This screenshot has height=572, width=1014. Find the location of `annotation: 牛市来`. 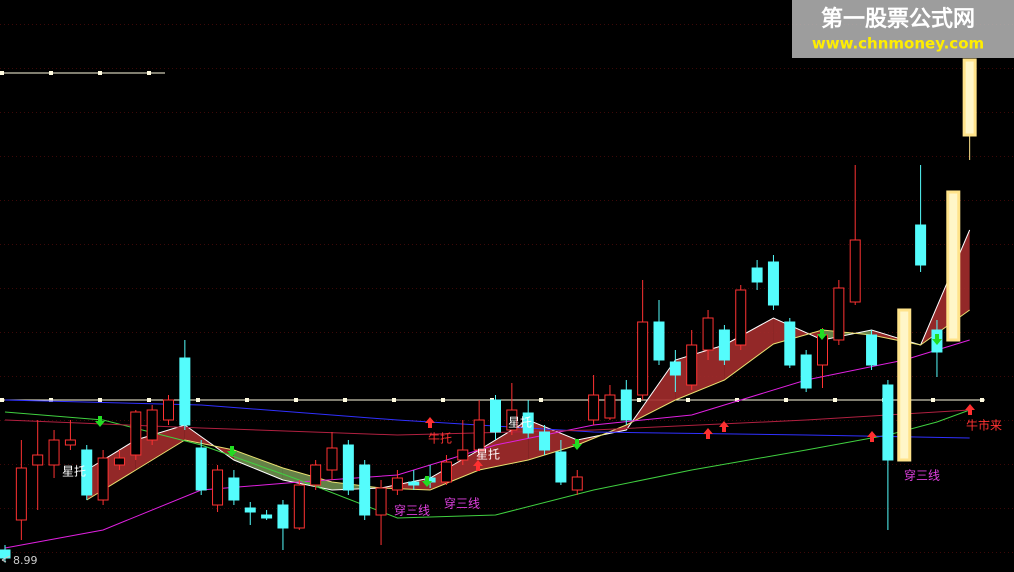

annotation: 牛市来 is located at coordinates (984, 425).